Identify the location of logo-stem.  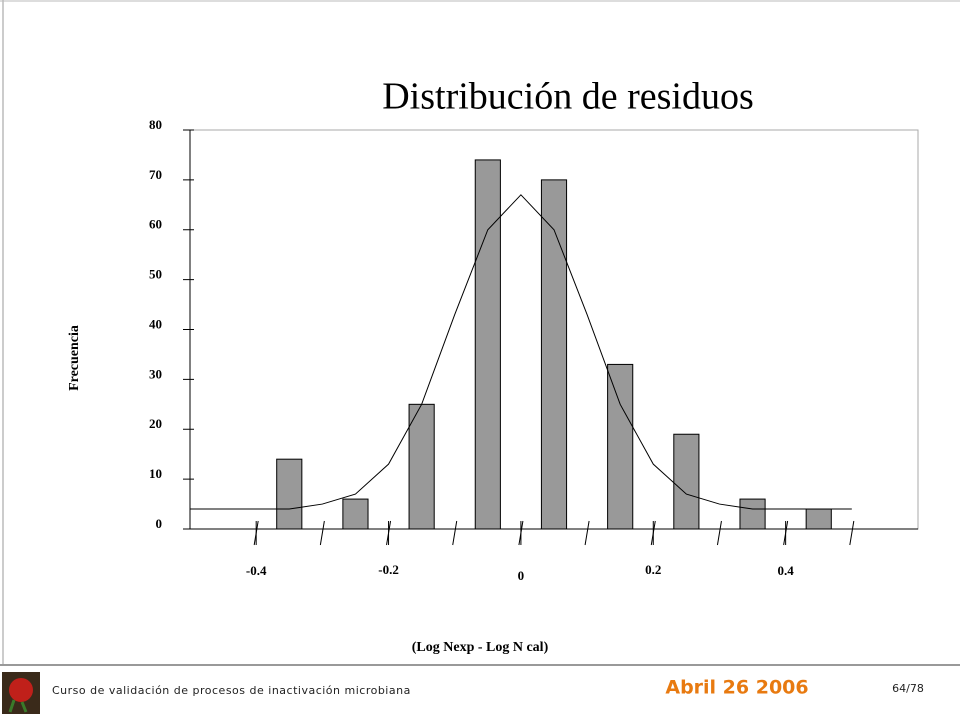
(18, 706).